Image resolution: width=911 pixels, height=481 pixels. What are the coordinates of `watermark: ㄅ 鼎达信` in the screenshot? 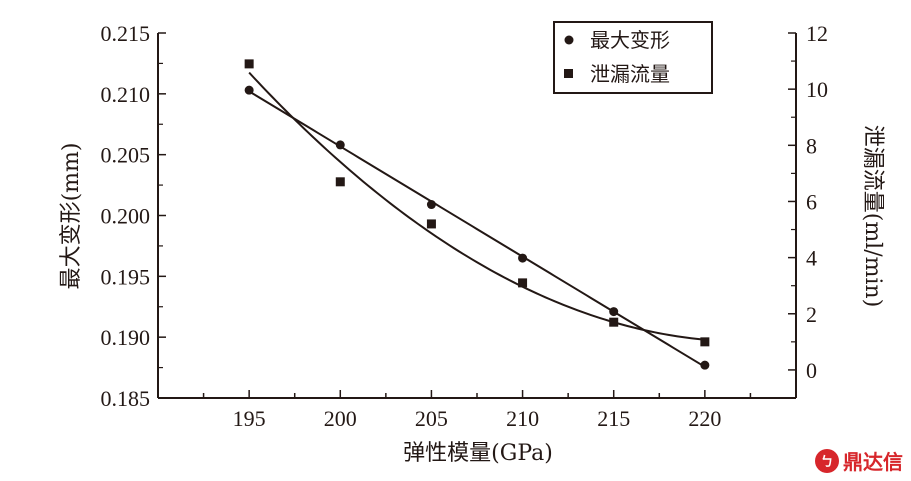 It's located at (859, 460).